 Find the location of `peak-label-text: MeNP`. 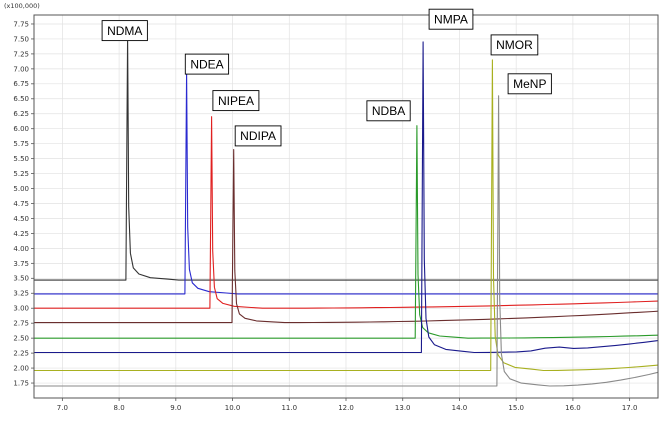

peak-label-text: MeNP is located at coordinates (529, 84).